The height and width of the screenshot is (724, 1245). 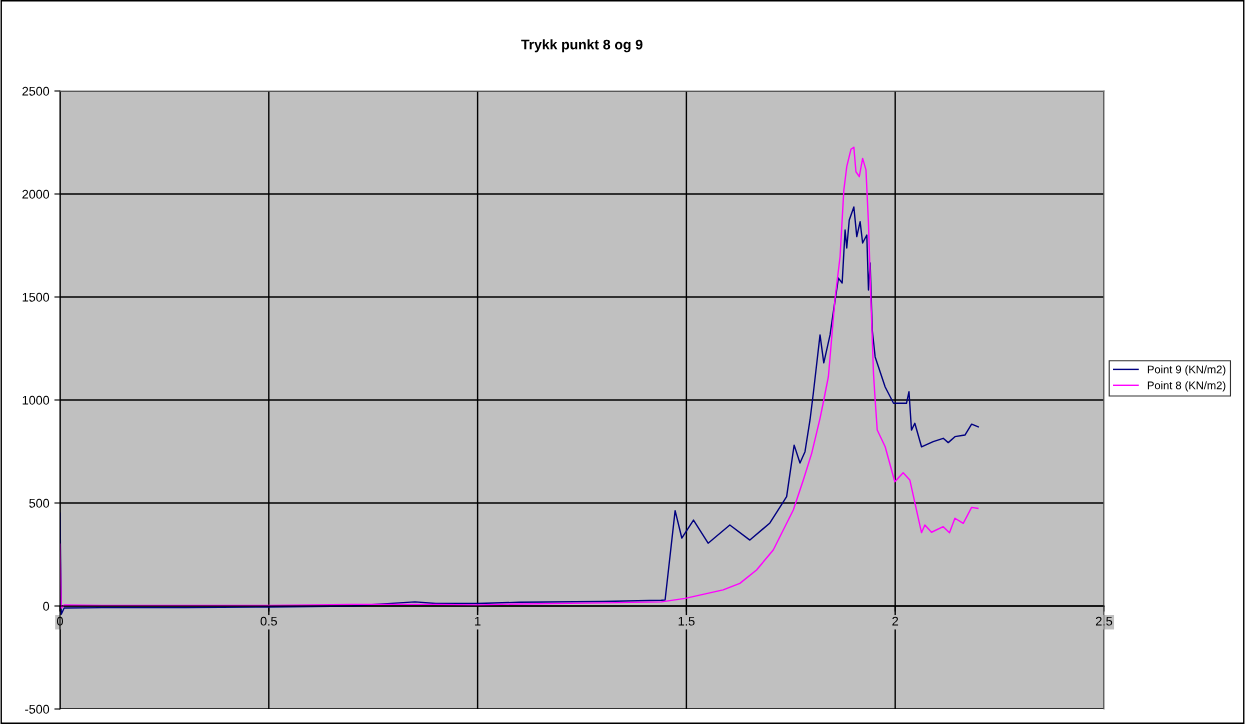 What do you see at coordinates (36, 91) in the screenshot?
I see `y-tick-label: 2500` at bounding box center [36, 91].